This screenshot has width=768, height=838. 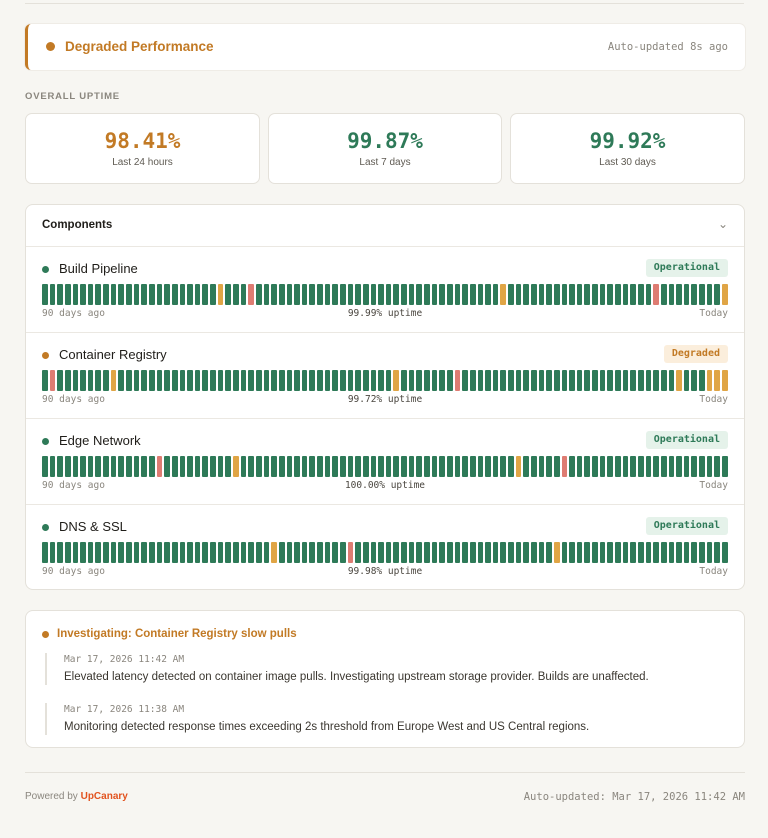 I want to click on components-header: Components ⌄, so click(x=385, y=226).